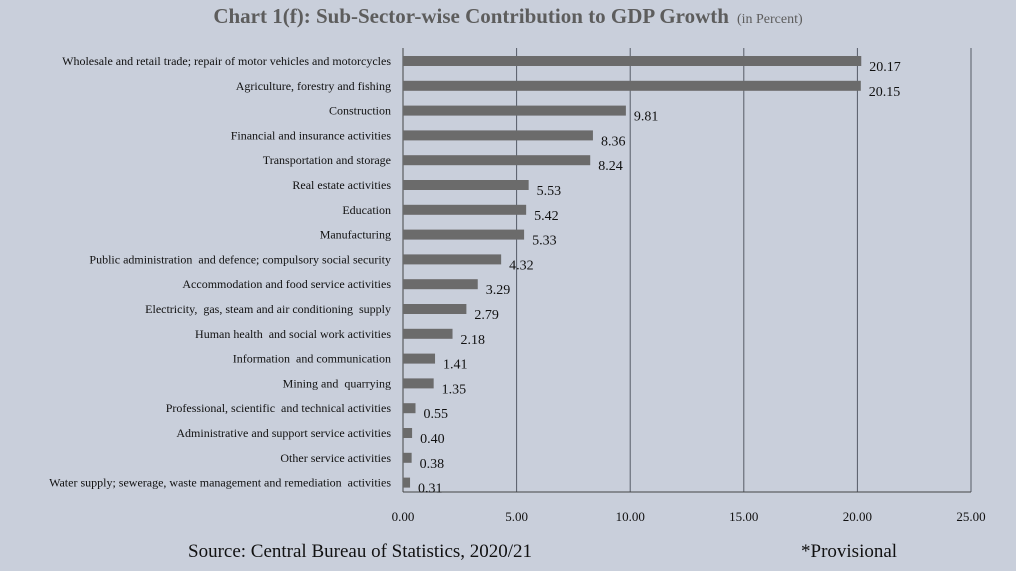  I want to click on data-label: 1.41, so click(455, 365).